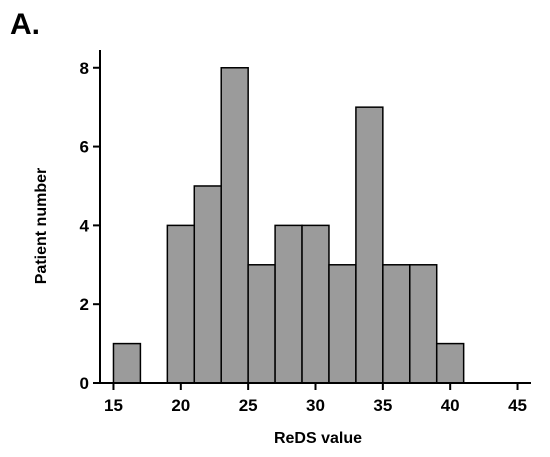 The image size is (550, 457). Describe the element at coordinates (318, 438) in the screenshot. I see `x-axis-title: ReDS value` at that location.